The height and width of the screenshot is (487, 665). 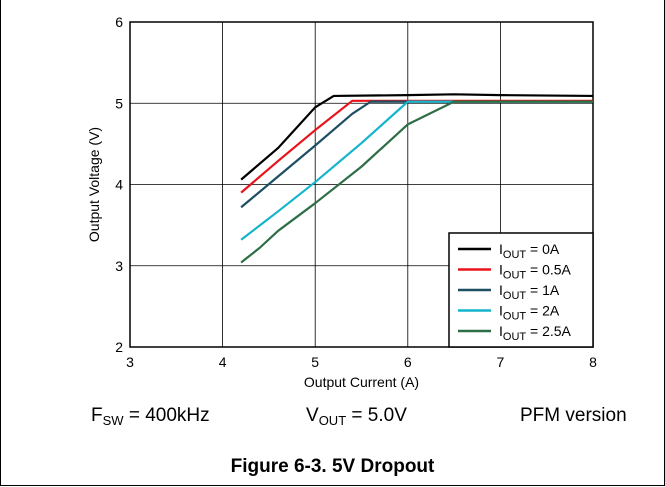 What do you see at coordinates (535, 333) in the screenshot?
I see `legend-label: IOUT = 2.5A` at bounding box center [535, 333].